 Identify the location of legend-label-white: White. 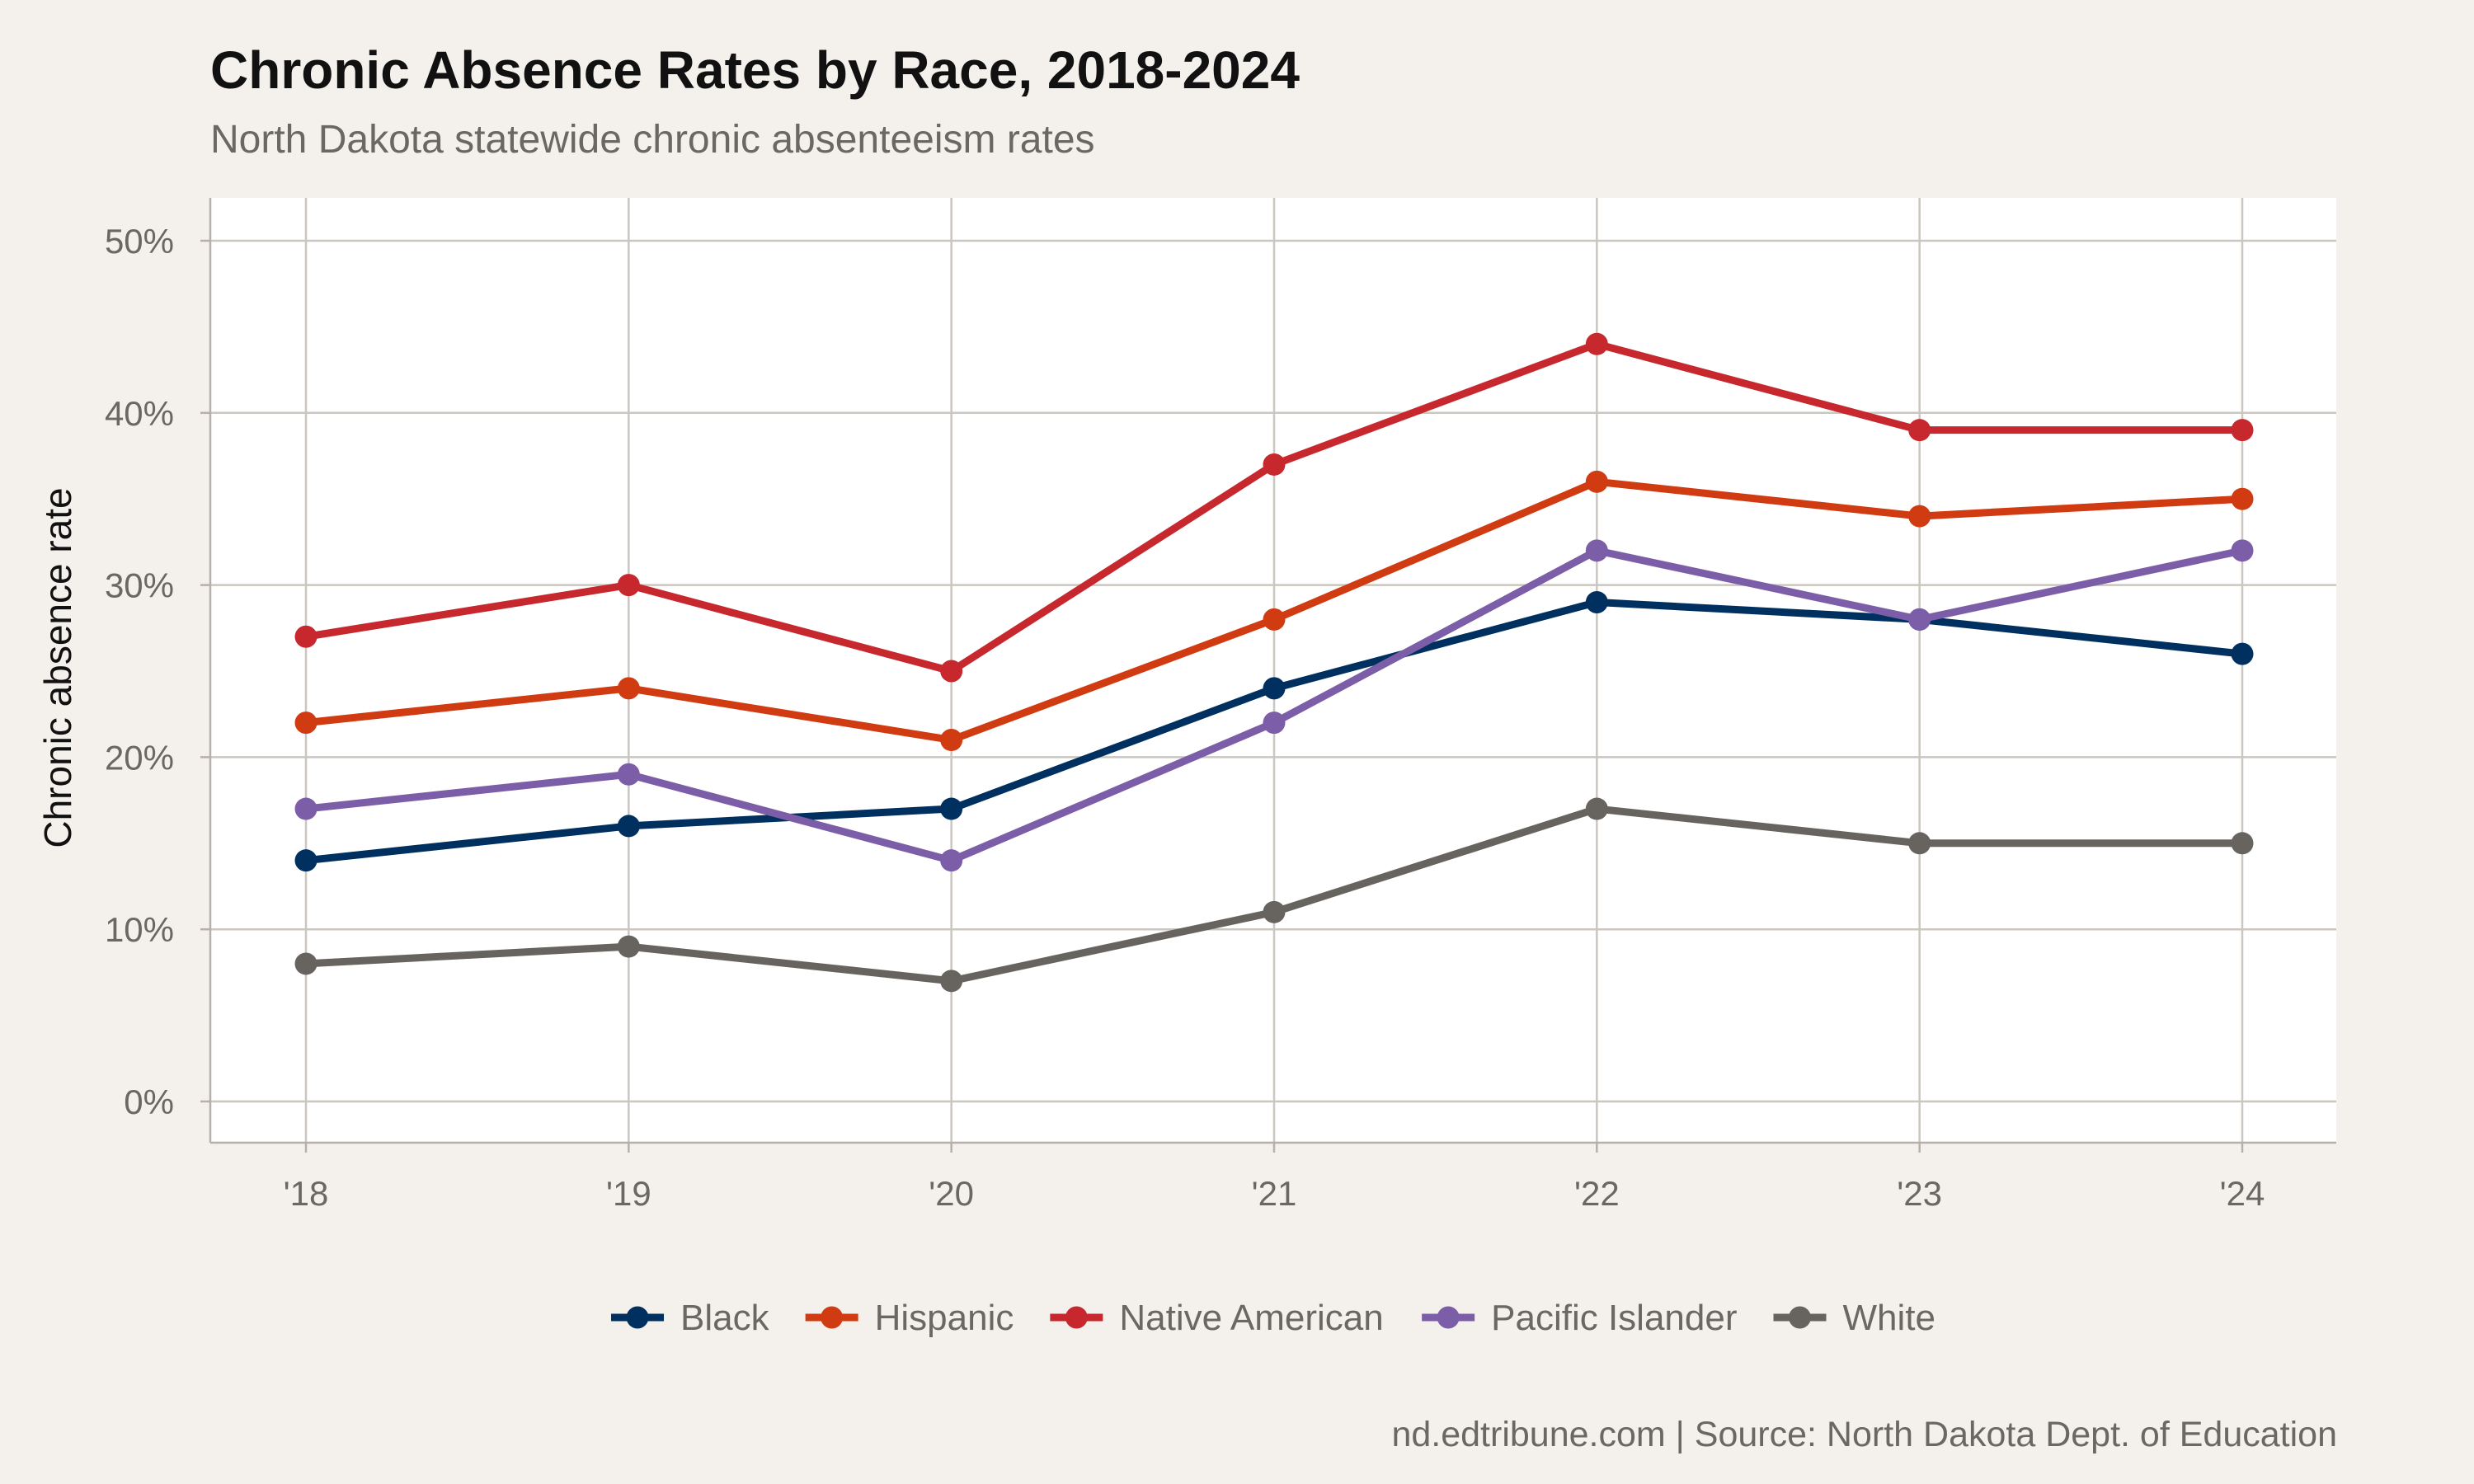
(1888, 1318).